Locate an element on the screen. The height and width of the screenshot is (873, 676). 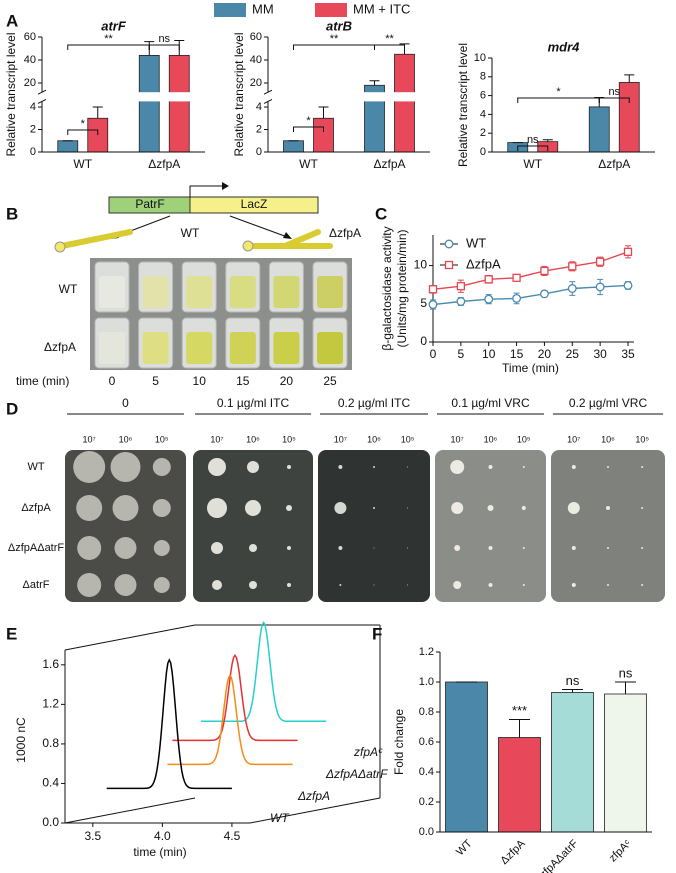
time-label: 20 is located at coordinates (287, 381).